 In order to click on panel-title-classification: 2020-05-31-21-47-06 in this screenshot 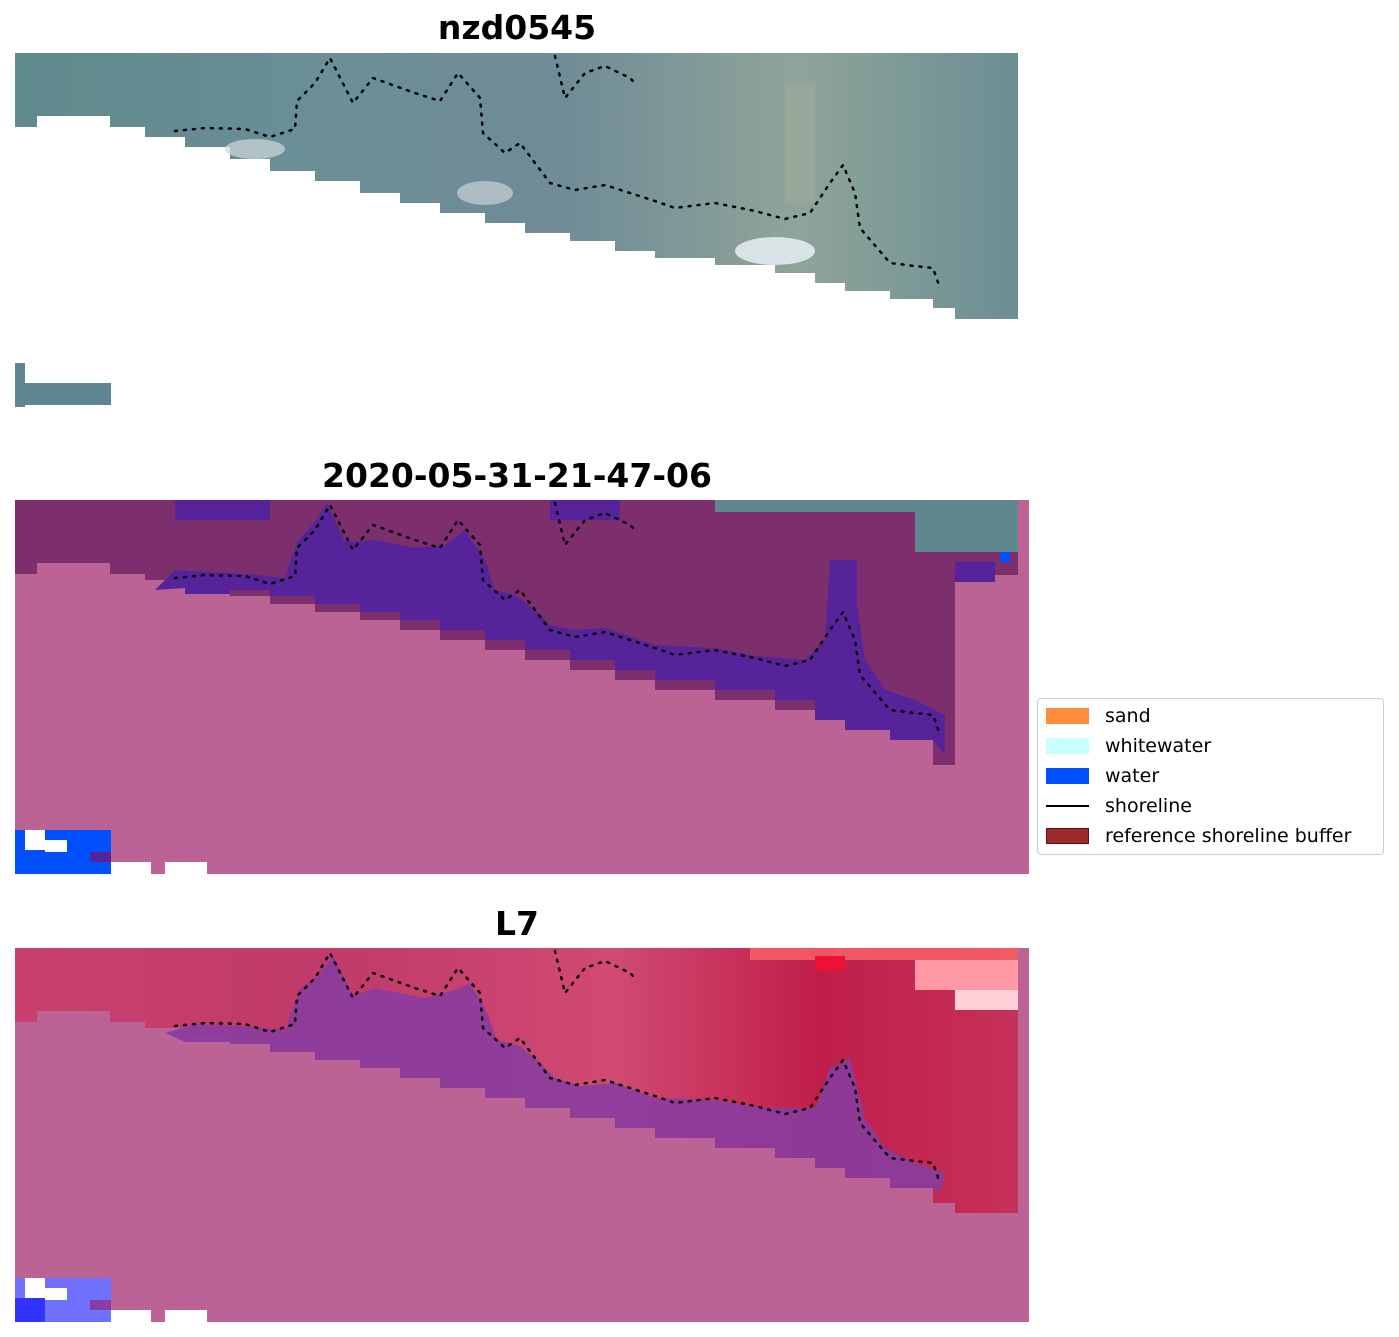, I will do `click(517, 475)`.